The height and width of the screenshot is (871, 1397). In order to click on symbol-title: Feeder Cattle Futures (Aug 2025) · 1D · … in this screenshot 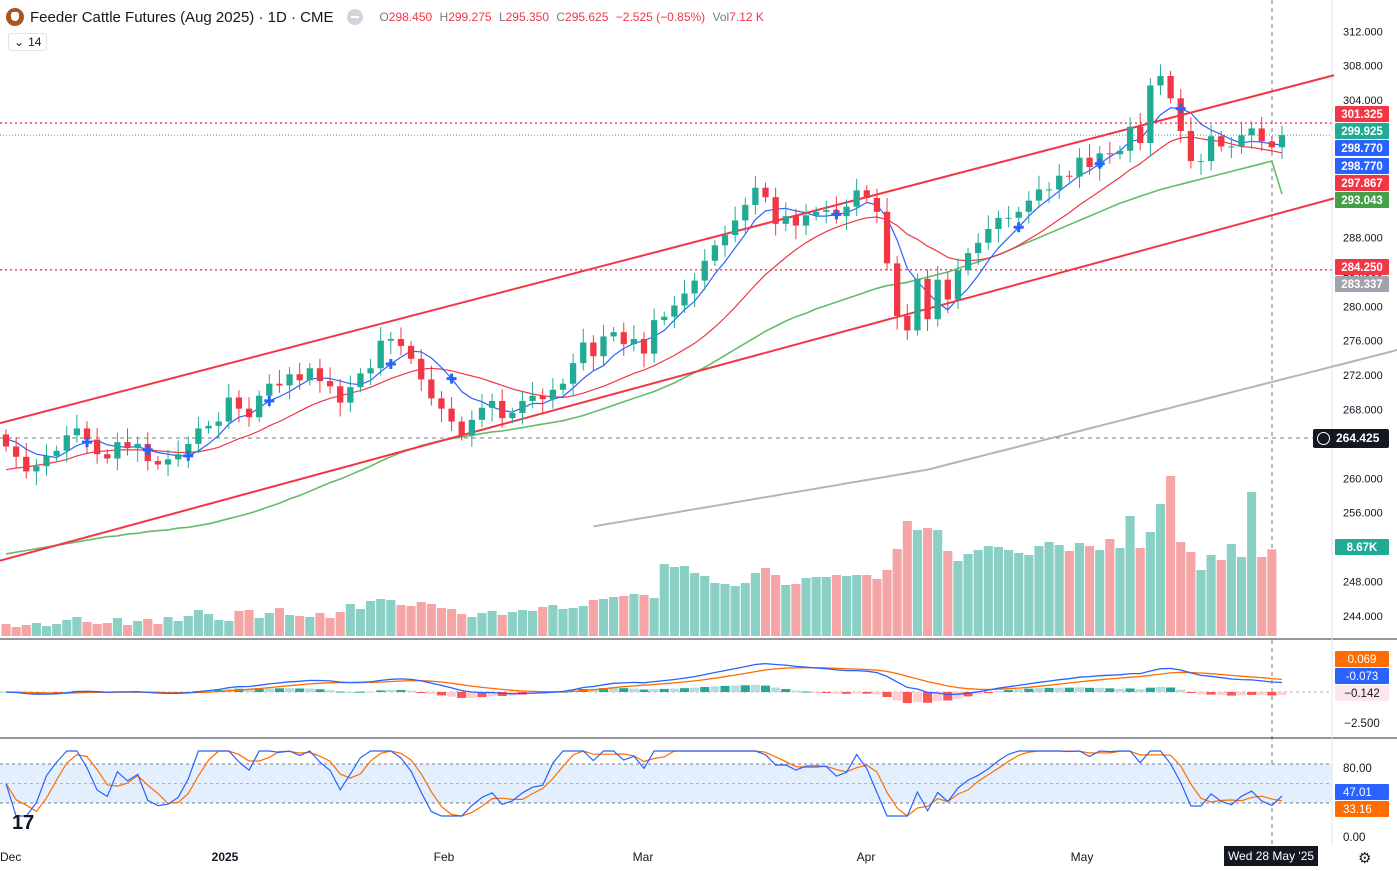, I will do `click(182, 17)`.